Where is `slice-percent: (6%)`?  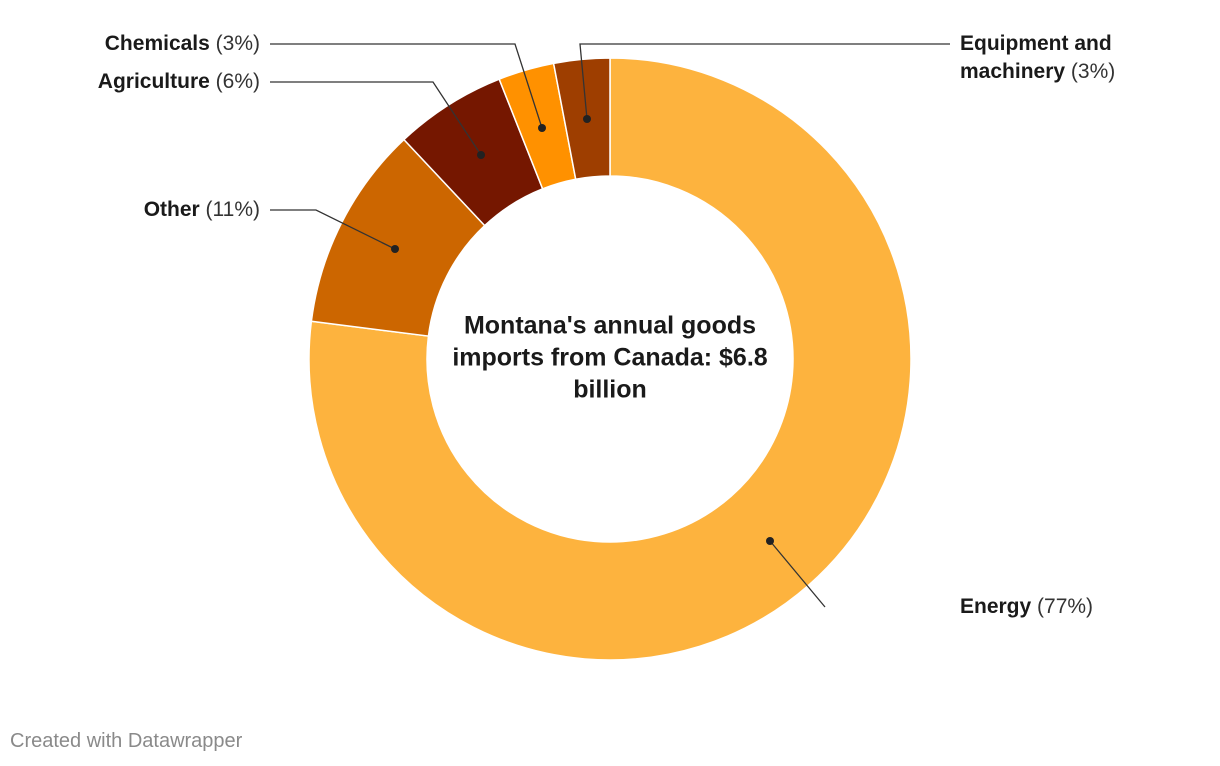 slice-percent: (6%) is located at coordinates (238, 81).